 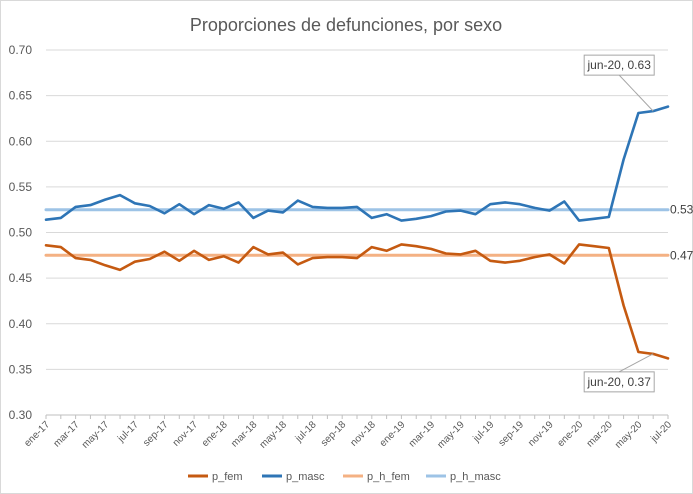 I want to click on y-tick-label: 0.35, so click(x=21, y=369).